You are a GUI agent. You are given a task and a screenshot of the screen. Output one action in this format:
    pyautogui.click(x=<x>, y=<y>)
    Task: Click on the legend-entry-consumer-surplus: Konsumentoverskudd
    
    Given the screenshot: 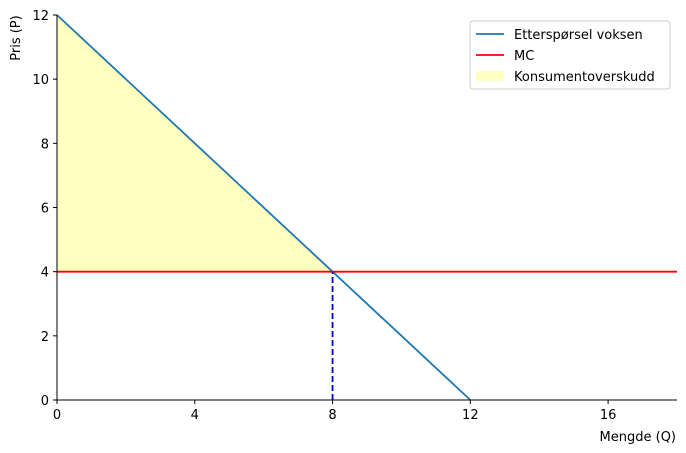 What is the action you would take?
    pyautogui.click(x=584, y=77)
    